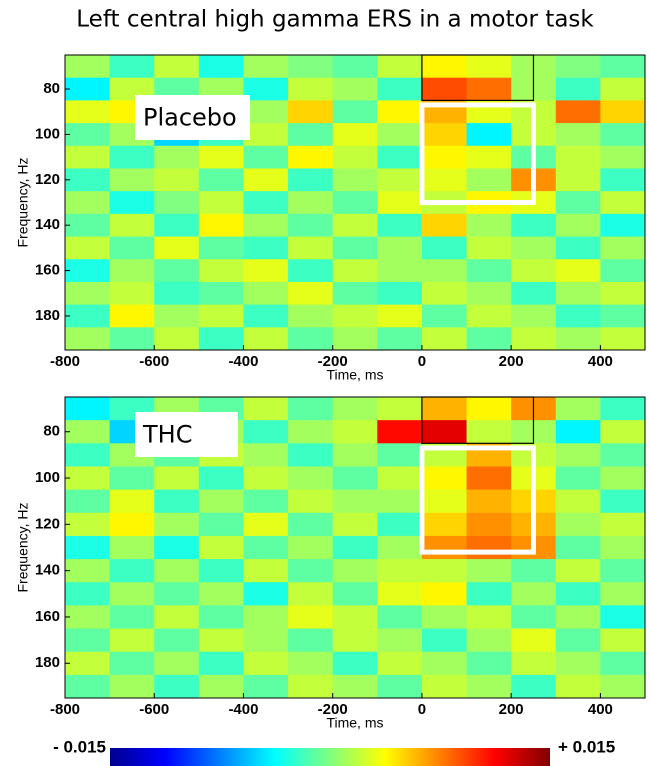  What do you see at coordinates (23, 203) in the screenshot?
I see `y-axis-label: Frequency, Hz` at bounding box center [23, 203].